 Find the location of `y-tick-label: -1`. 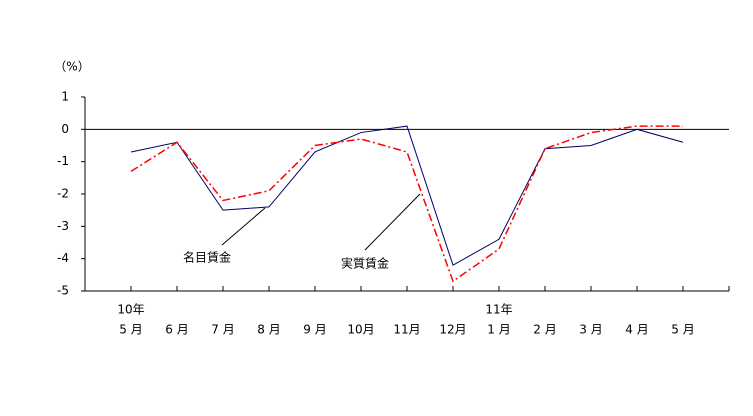

y-tick-label: -1 is located at coordinates (63, 161).